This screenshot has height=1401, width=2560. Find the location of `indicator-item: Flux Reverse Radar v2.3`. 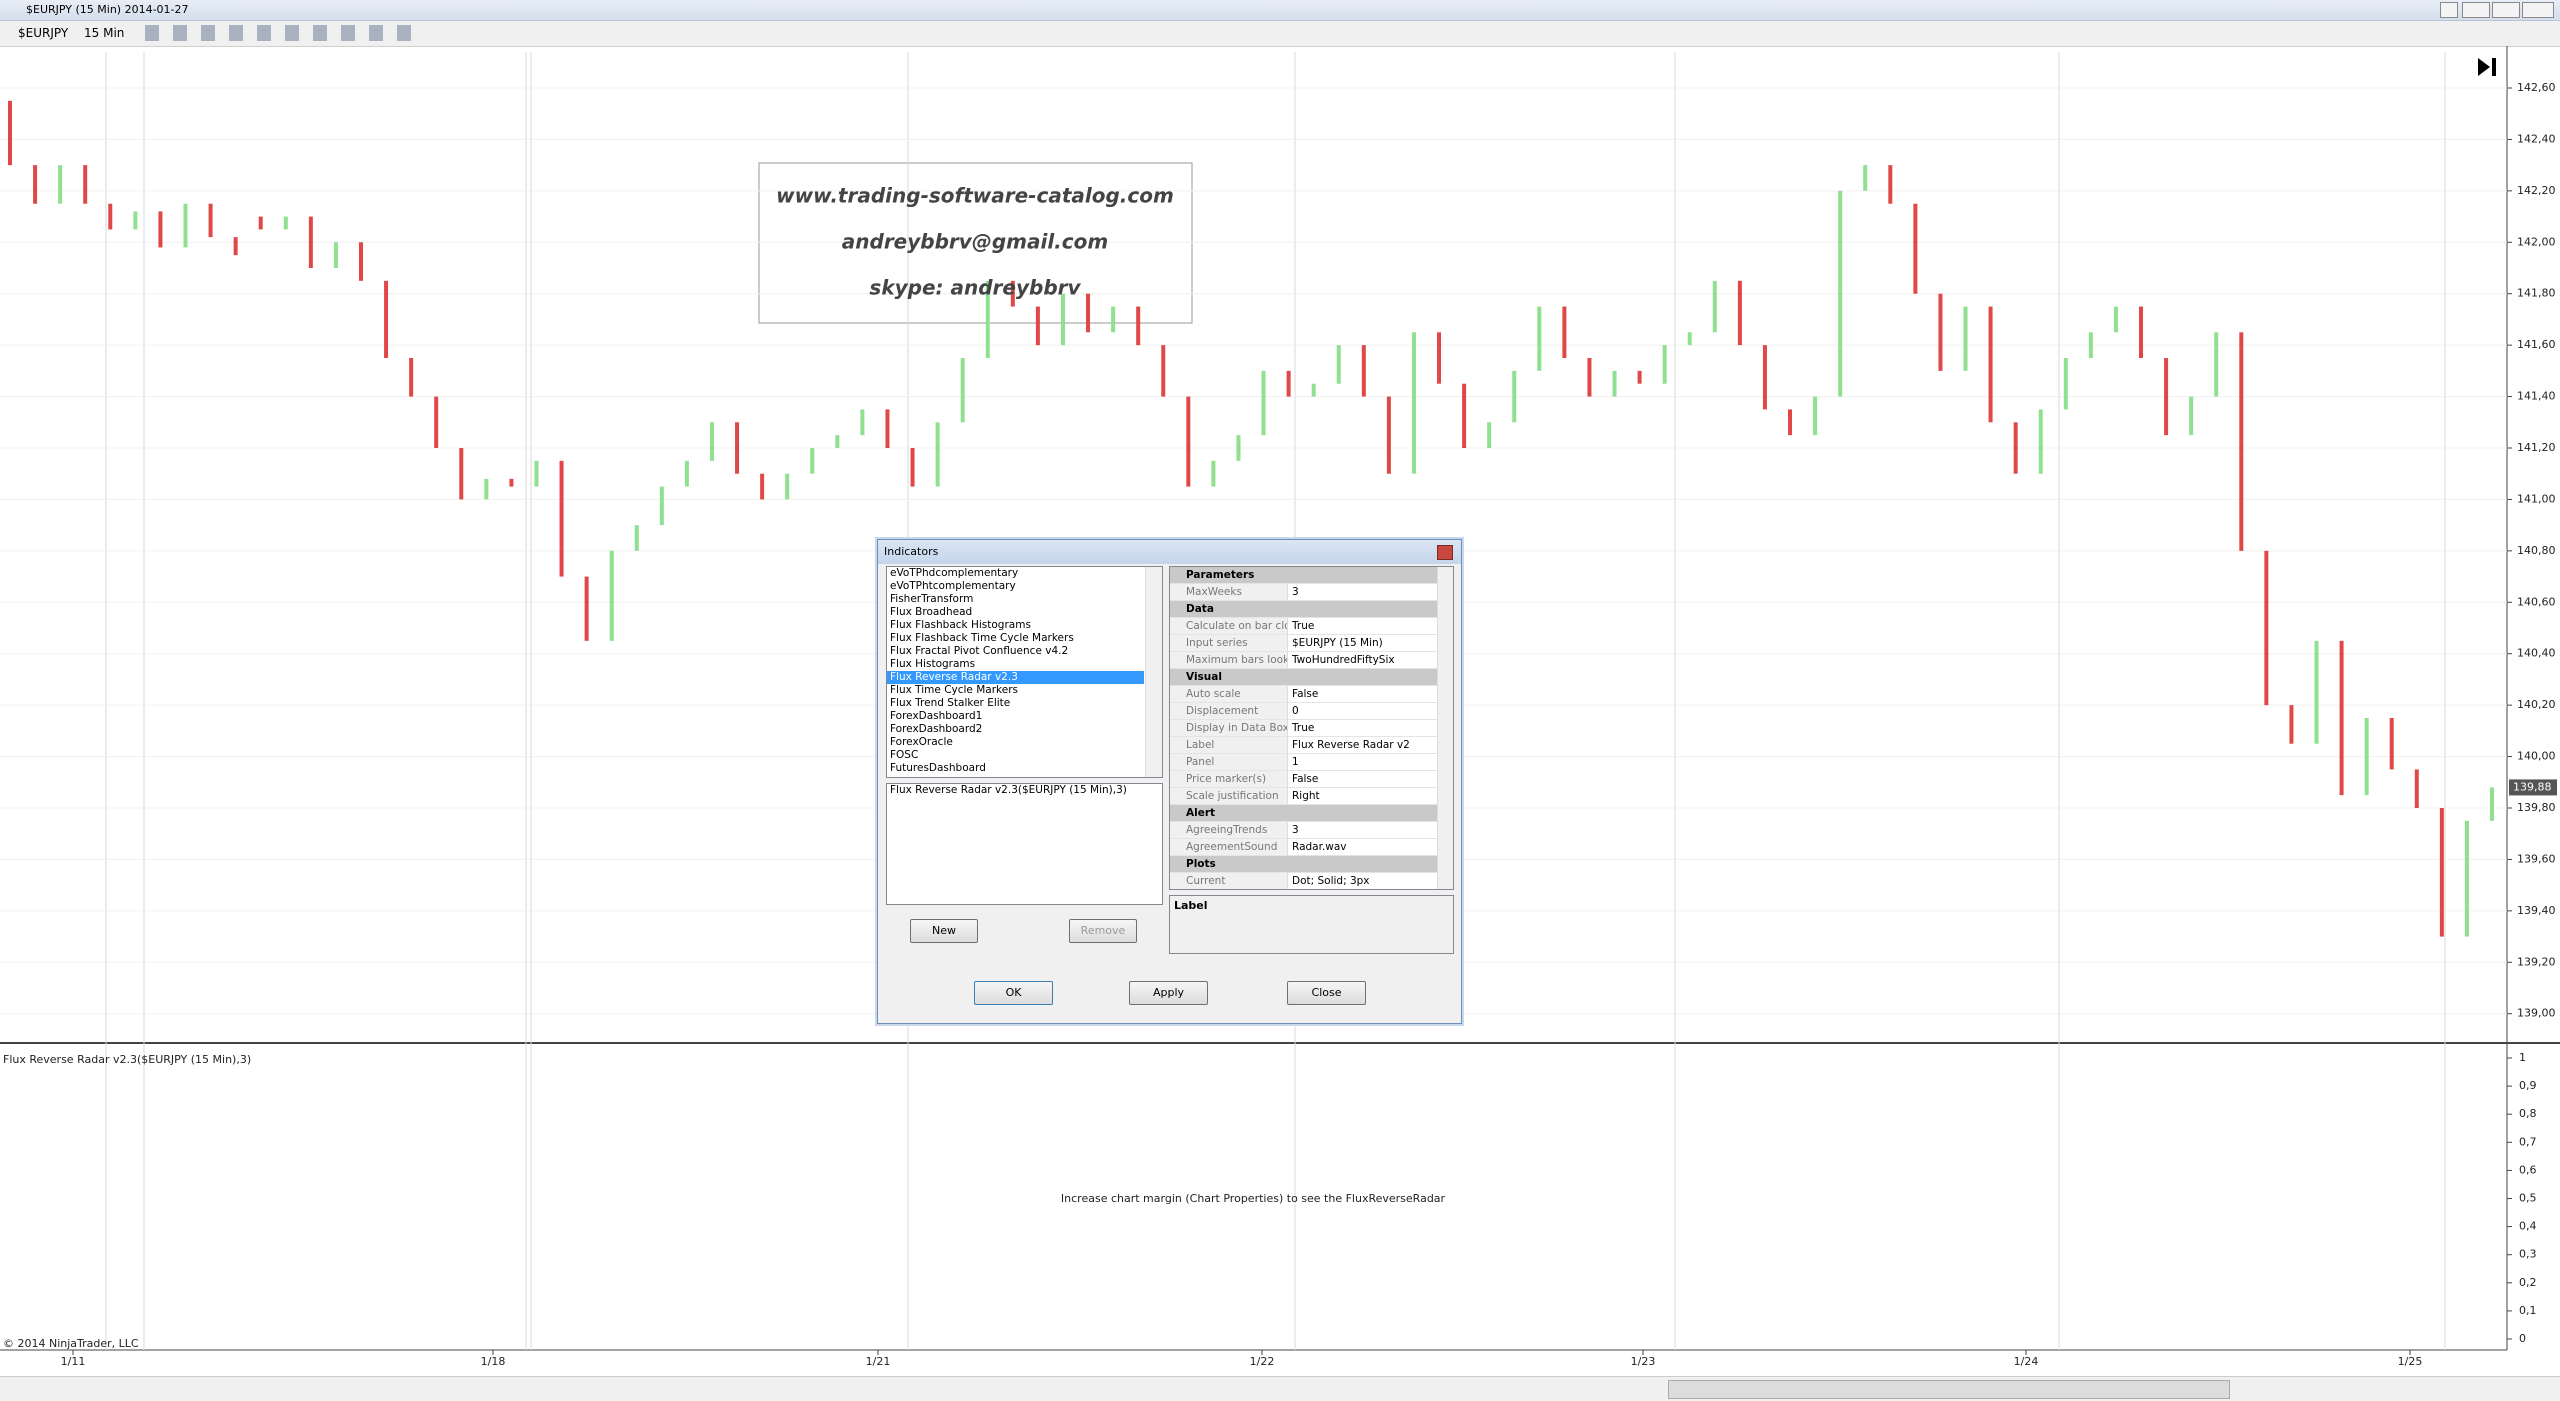

indicator-item: Flux Reverse Radar v2.3 is located at coordinates (1015, 677).